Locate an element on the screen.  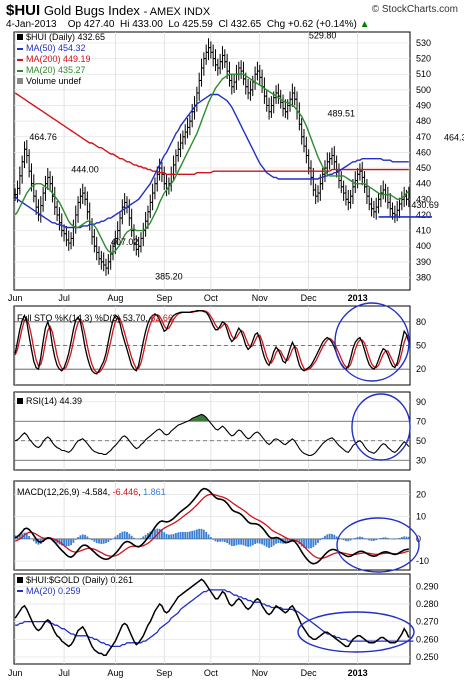
y-tick-label: 460 is located at coordinates (423, 152).